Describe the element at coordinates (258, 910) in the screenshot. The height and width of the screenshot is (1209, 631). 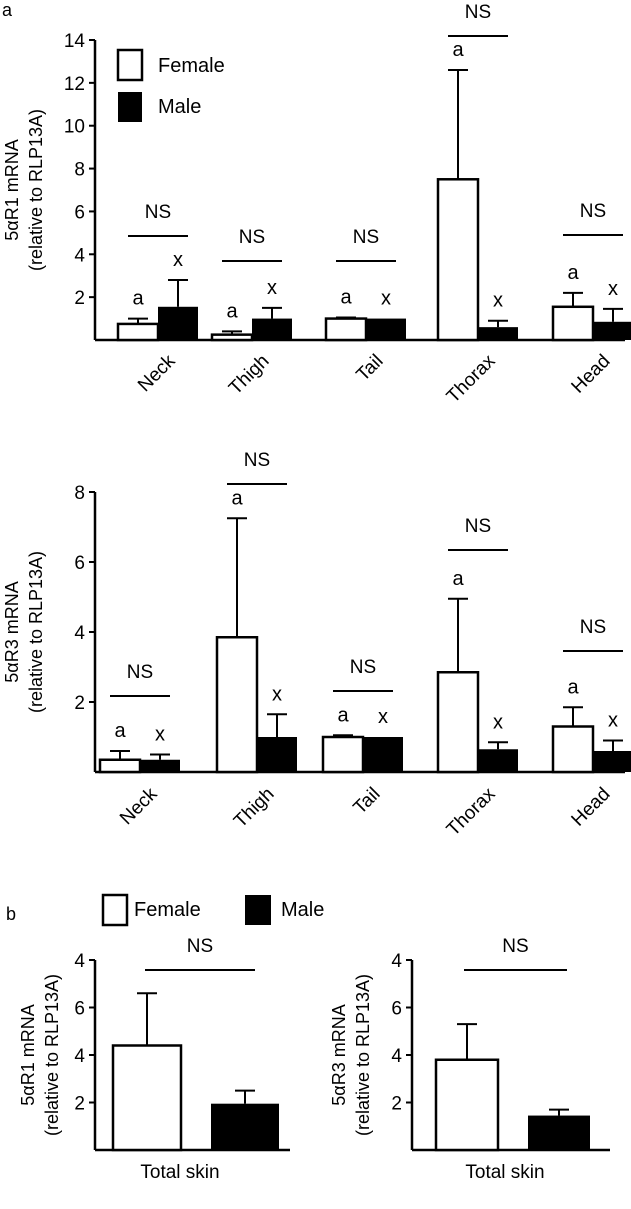
I see `legend-b-male-swatch` at that location.